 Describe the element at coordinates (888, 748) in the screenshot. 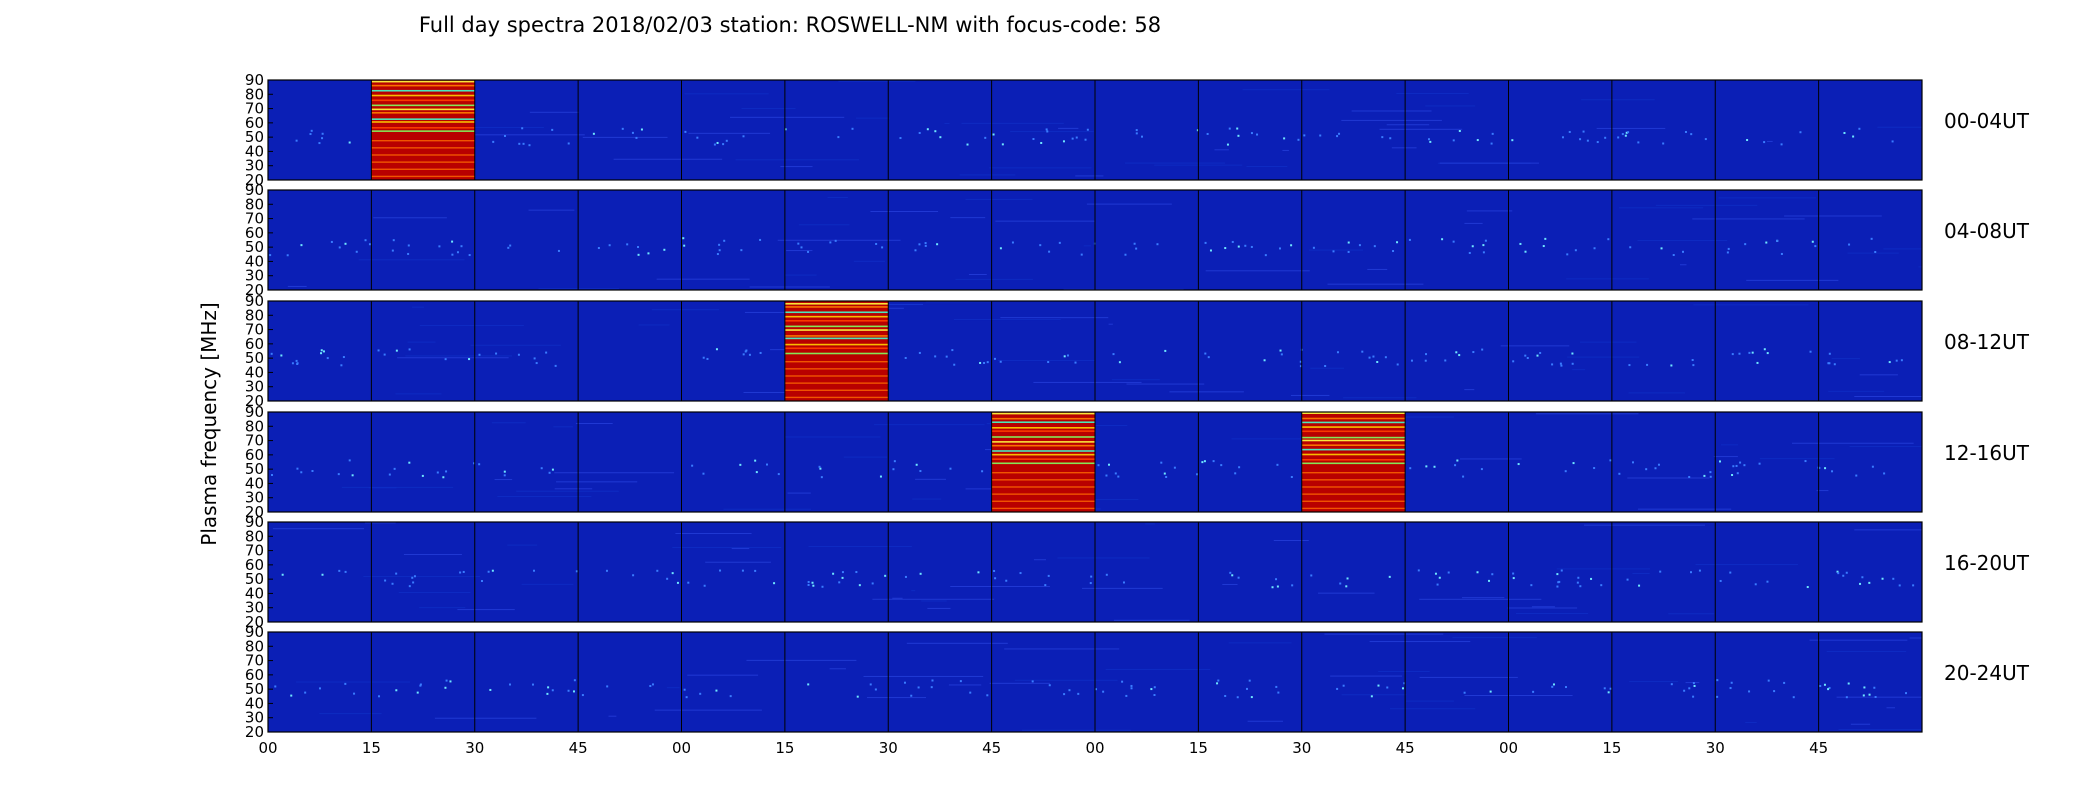

I see `x-tick-label: 30` at that location.